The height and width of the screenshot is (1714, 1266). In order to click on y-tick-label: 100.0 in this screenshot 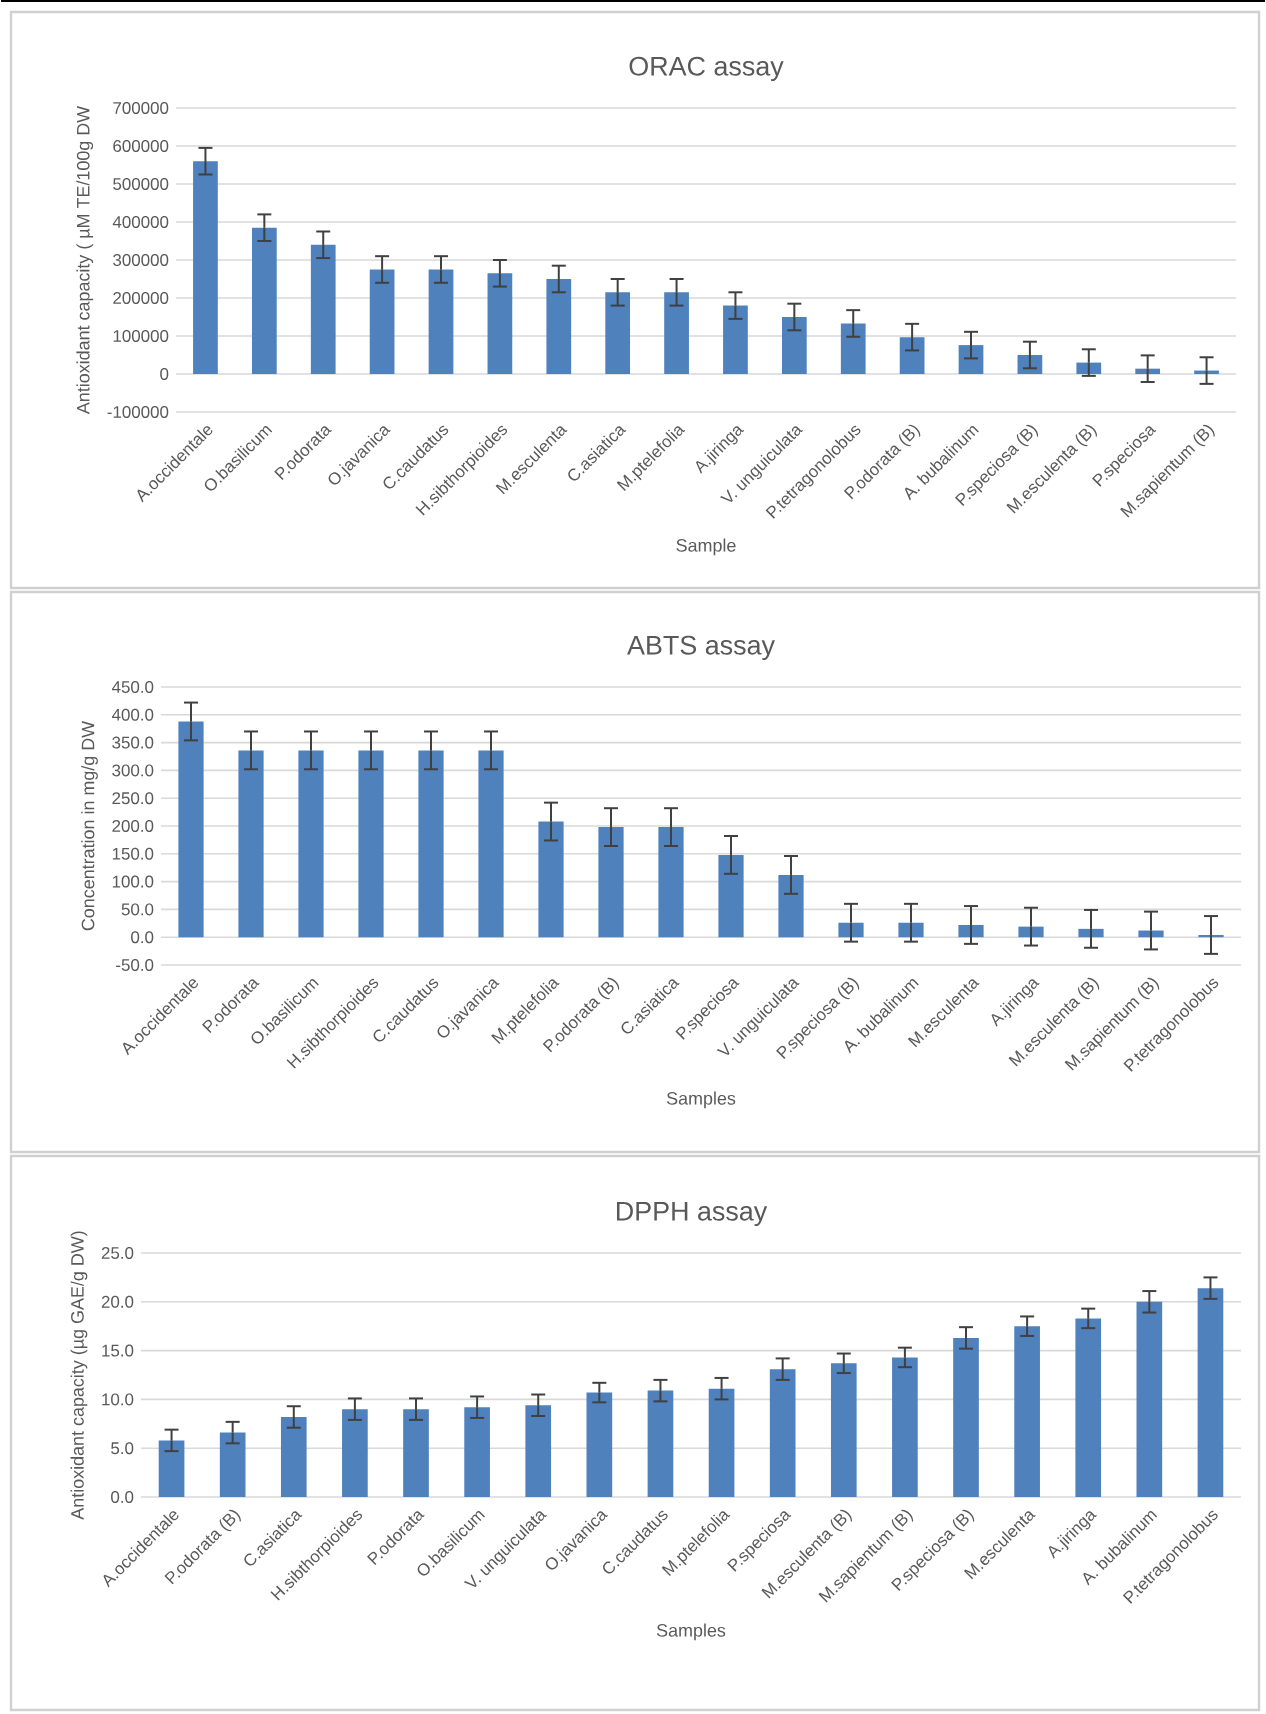, I will do `click(133, 881)`.